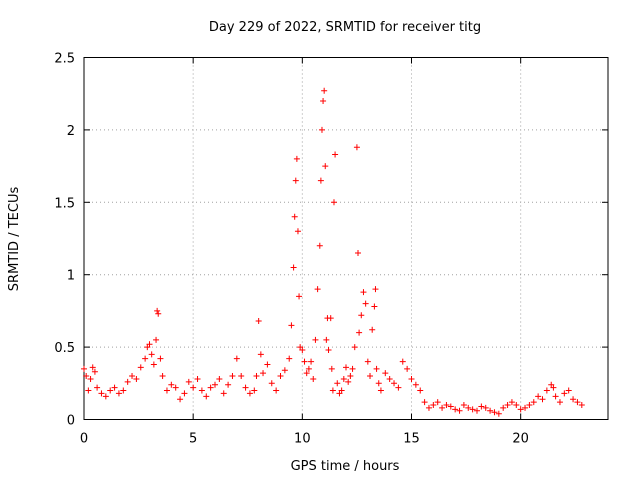 This screenshot has width=640, height=480. Describe the element at coordinates (64, 203) in the screenshot. I see `y-tick-label: 1.5` at that location.